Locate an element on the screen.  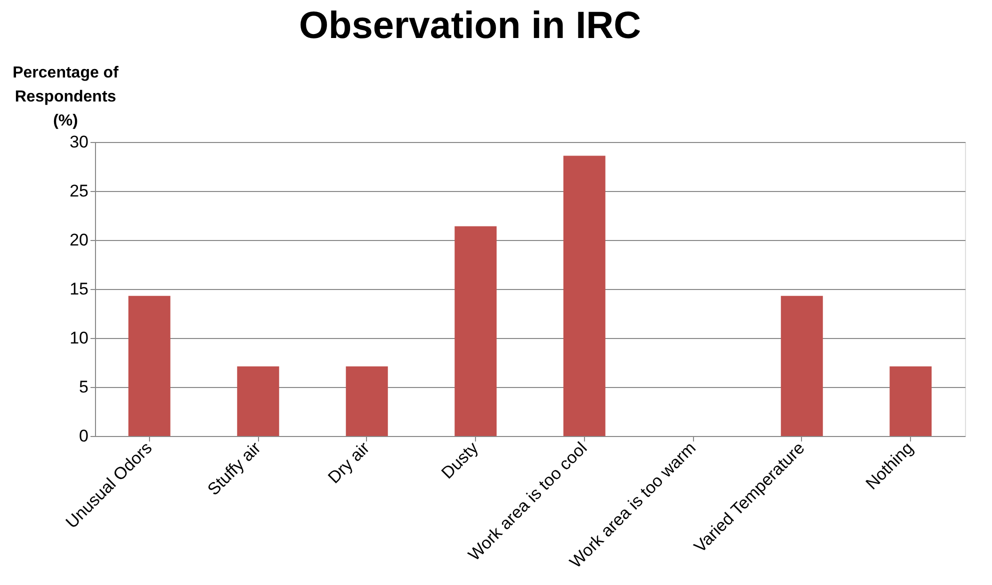
x-tick-label: Dry air is located at coordinates (349, 463).